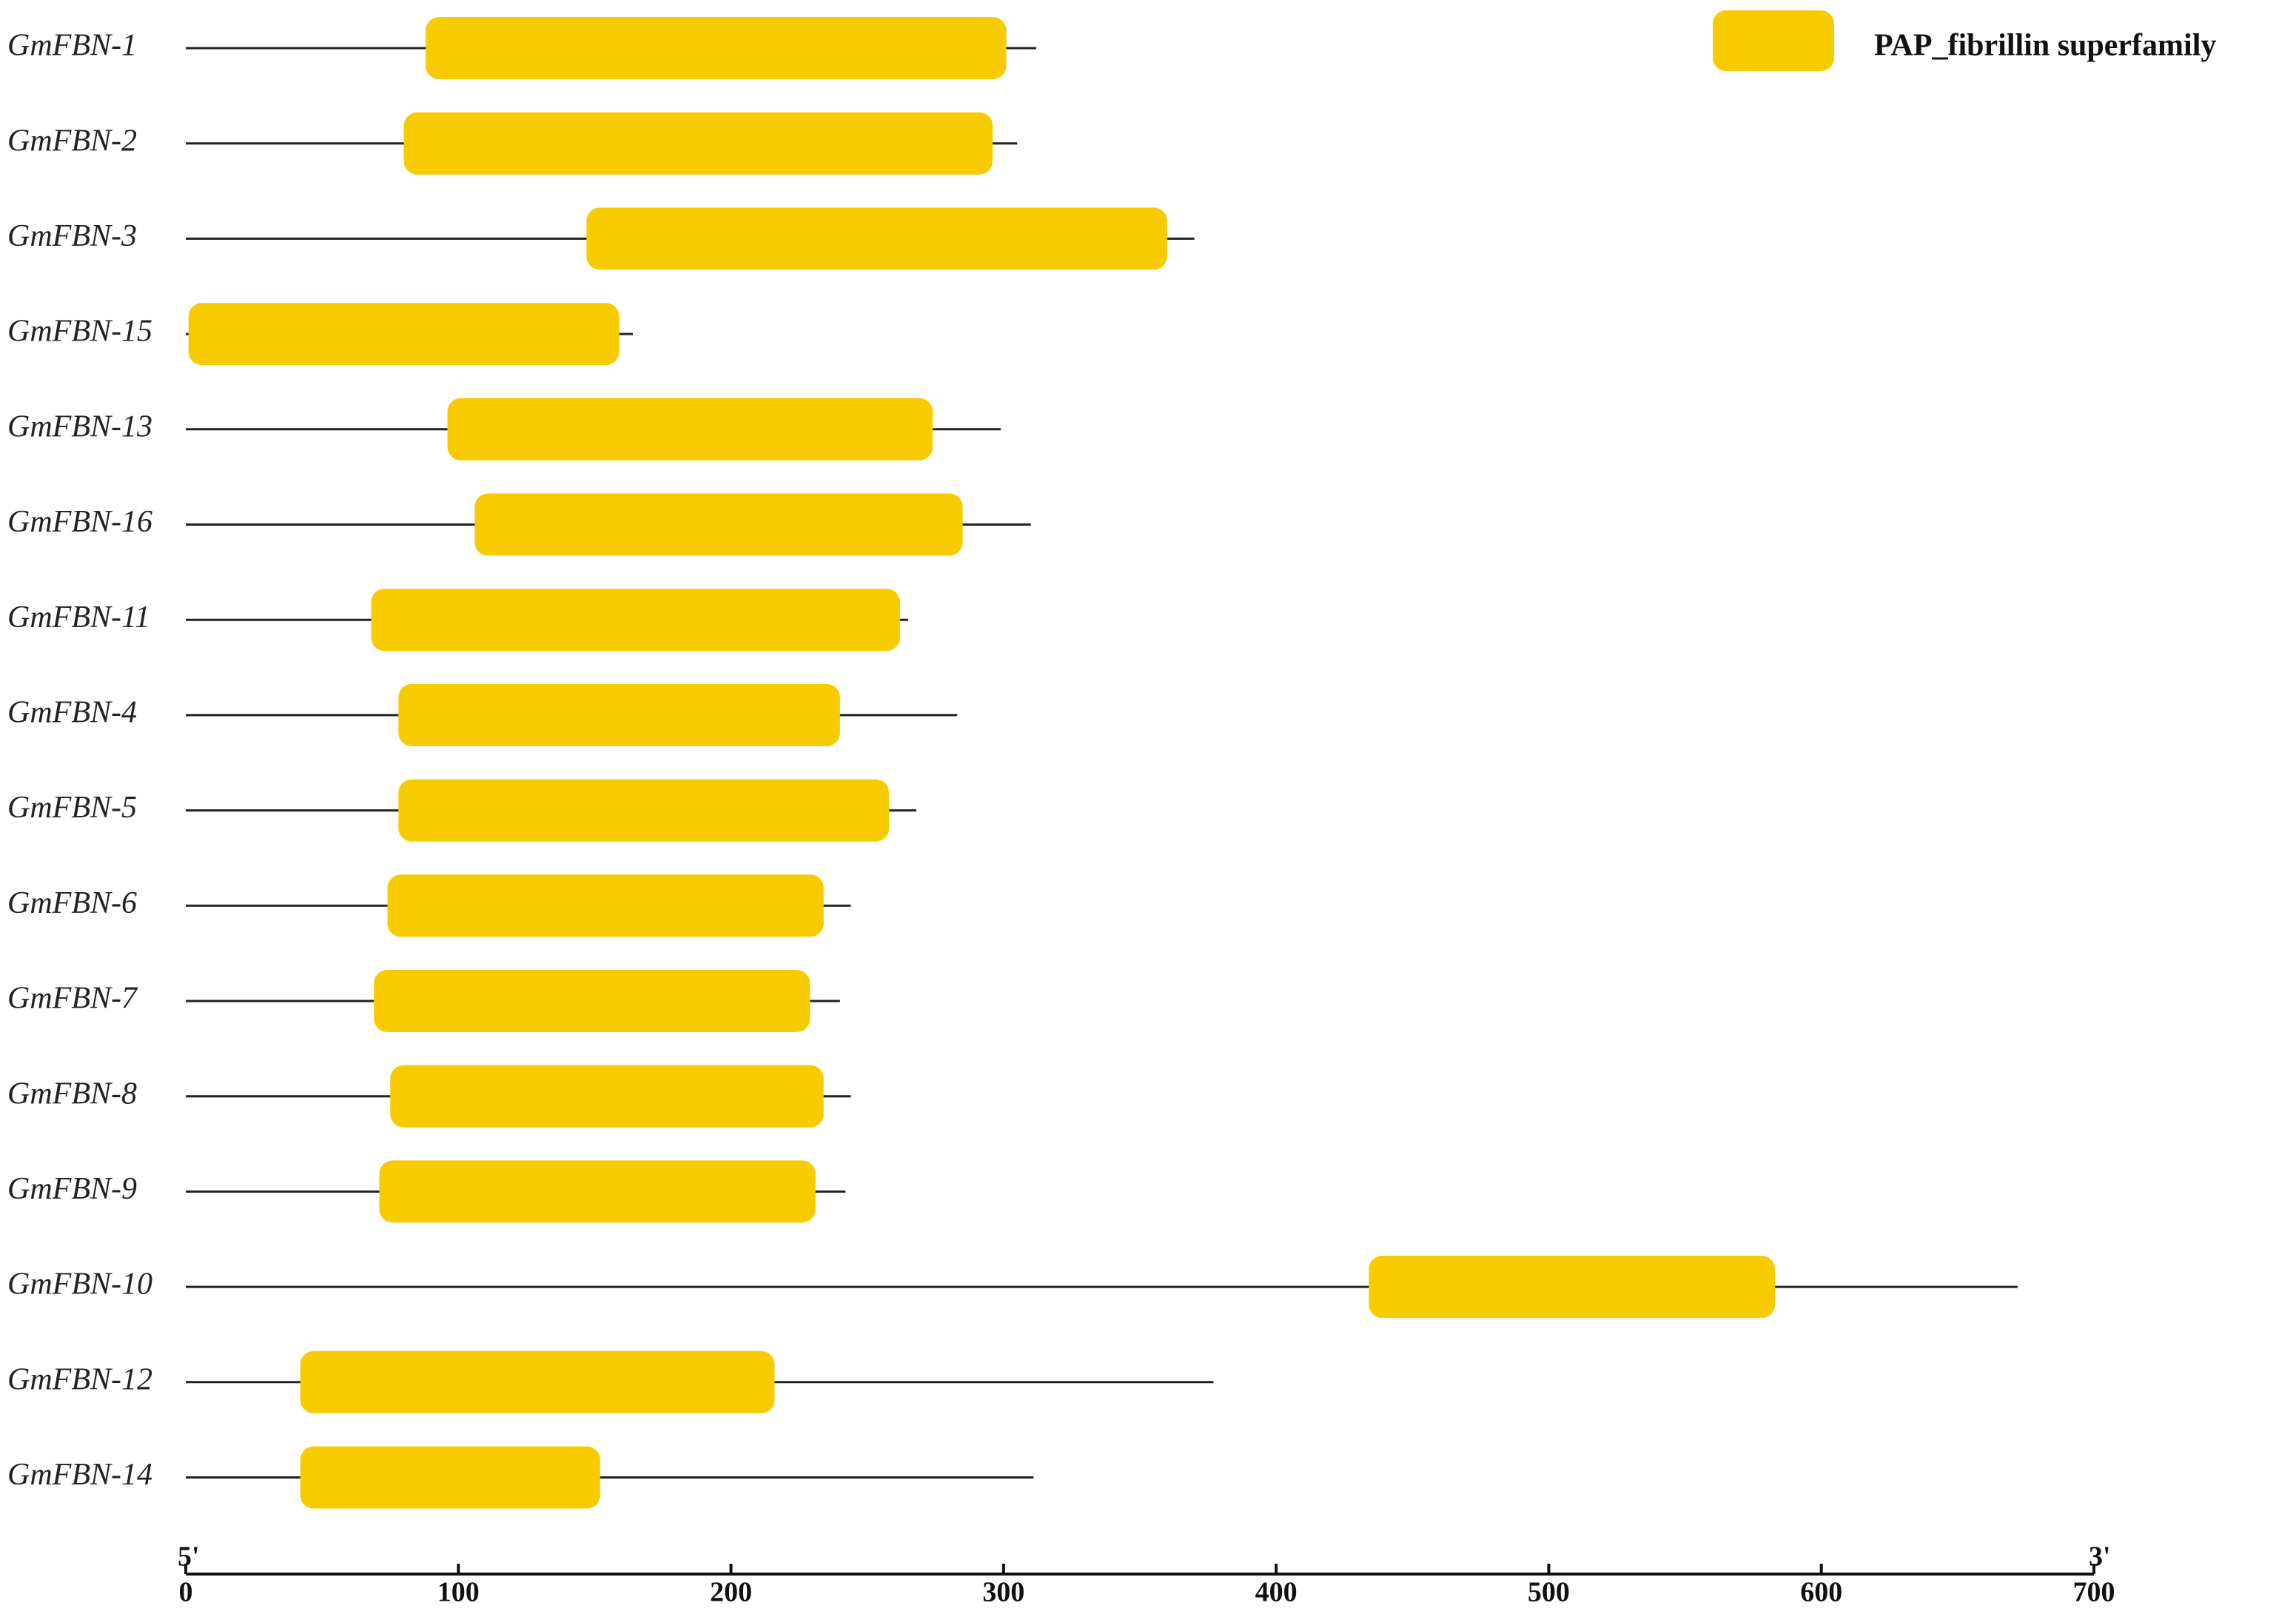  Describe the element at coordinates (1549, 1593) in the screenshot. I see `x-tick-label: 500` at that location.